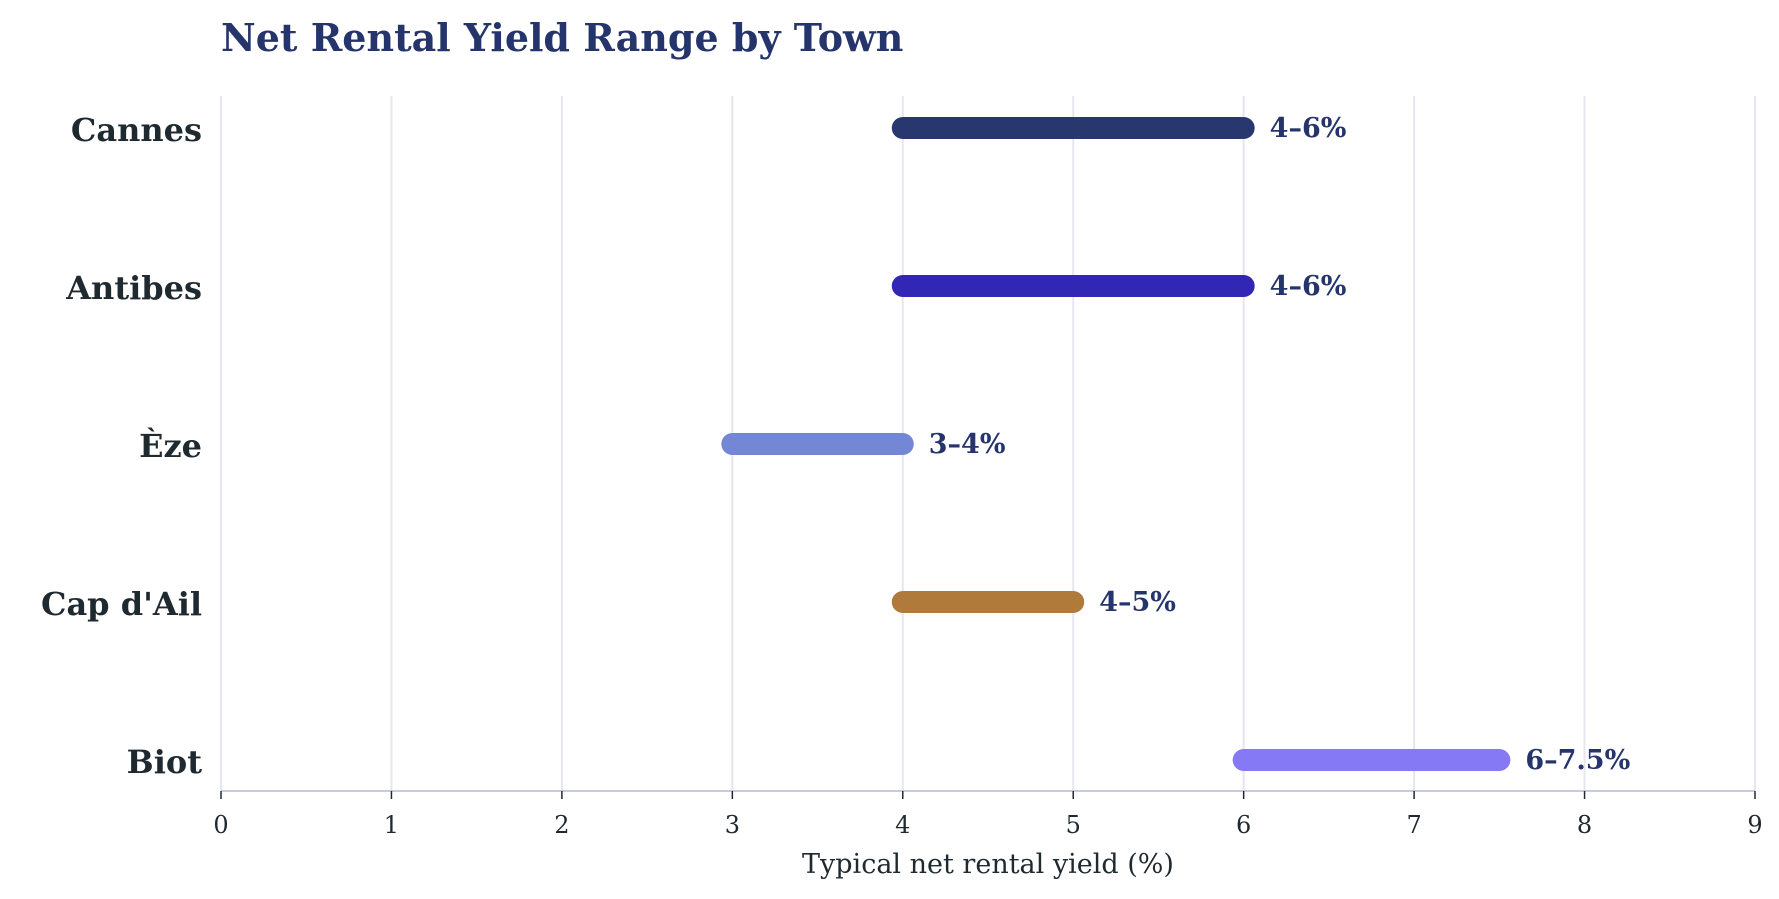  What do you see at coordinates (561, 825) in the screenshot?
I see `x-tick-label: 2` at bounding box center [561, 825].